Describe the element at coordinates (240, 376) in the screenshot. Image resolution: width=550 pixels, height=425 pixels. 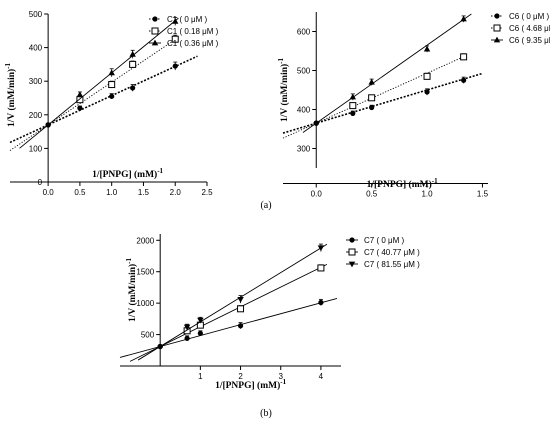
I see `x-tick-label: 2` at that location.